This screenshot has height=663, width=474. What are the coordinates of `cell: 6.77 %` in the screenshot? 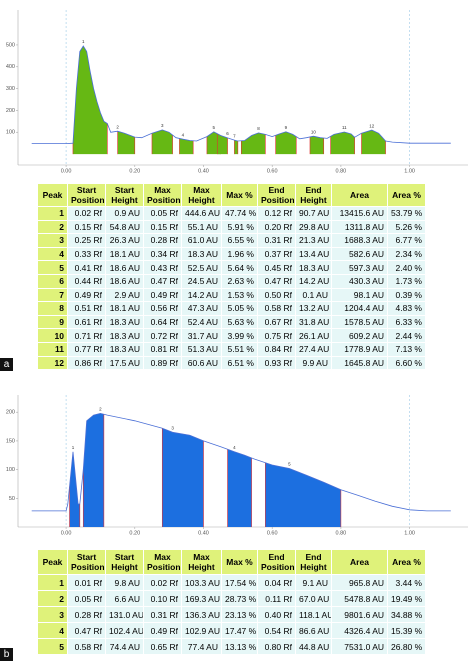 It's located at (406, 240).